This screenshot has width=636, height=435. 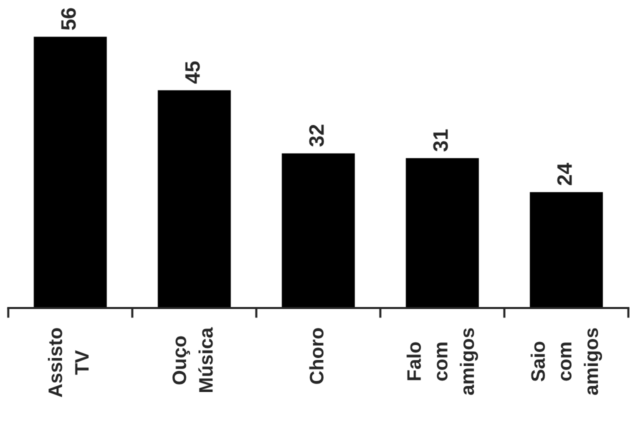 What do you see at coordinates (564, 174) in the screenshot?
I see `data-label: 24` at bounding box center [564, 174].